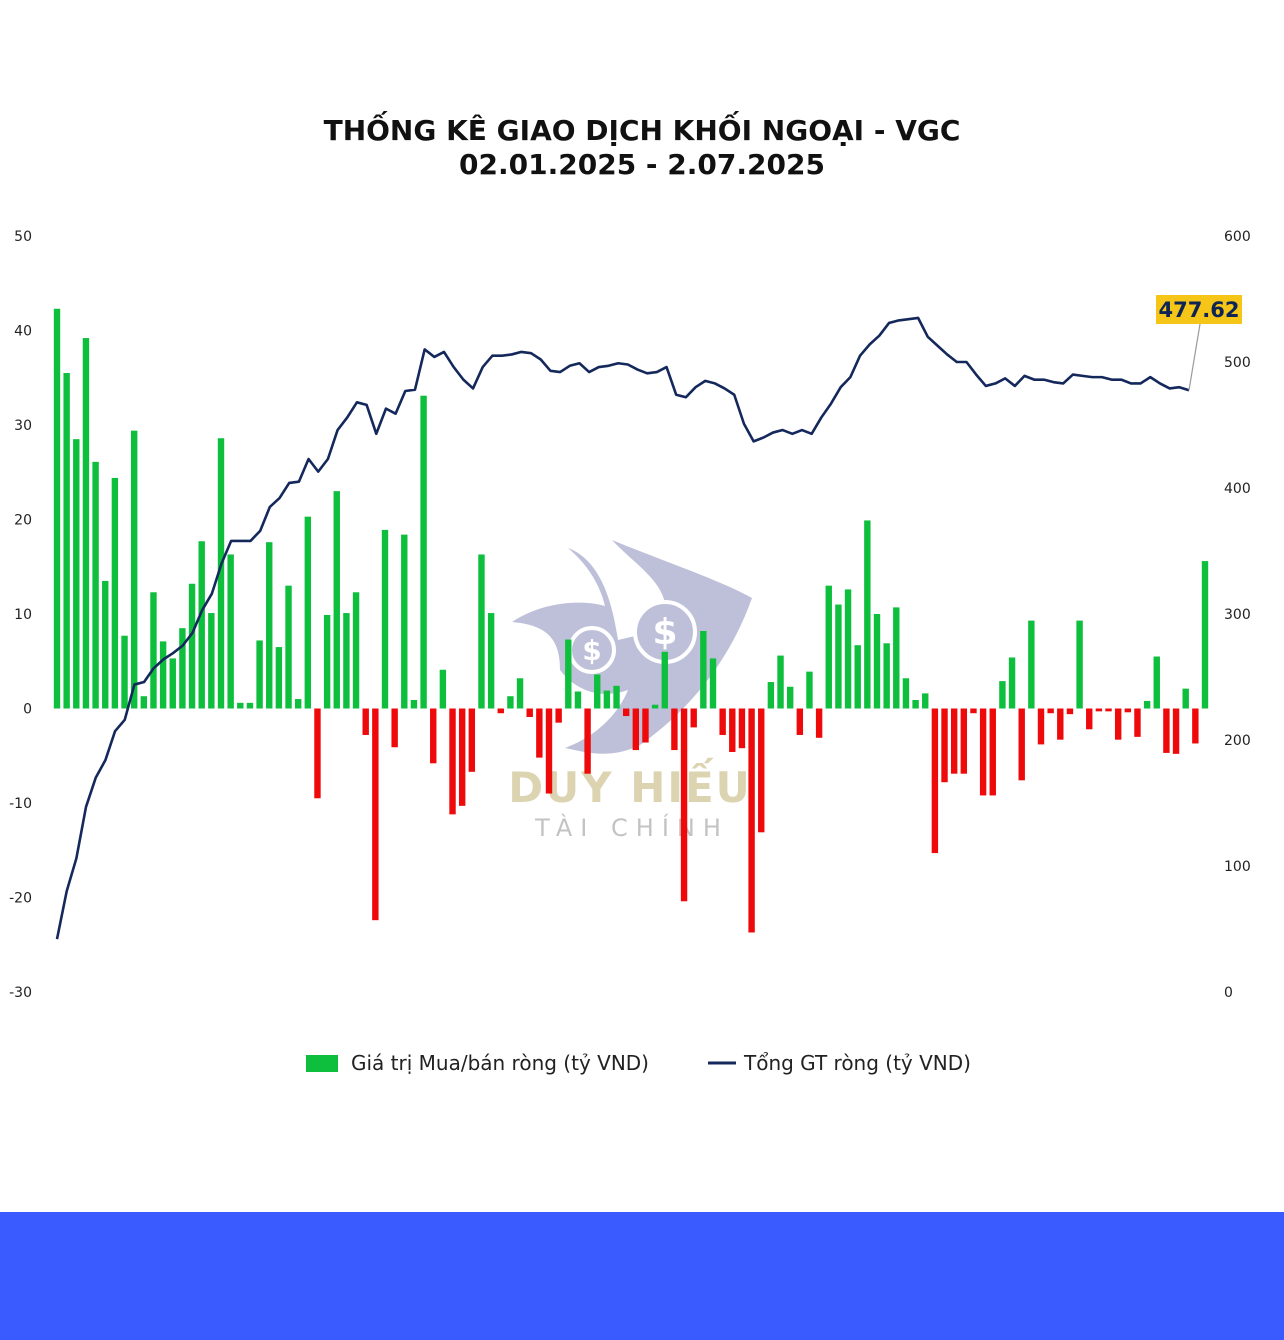 The image size is (1284, 1340). I want to click on dollar-sign-left: $, so click(591, 650).